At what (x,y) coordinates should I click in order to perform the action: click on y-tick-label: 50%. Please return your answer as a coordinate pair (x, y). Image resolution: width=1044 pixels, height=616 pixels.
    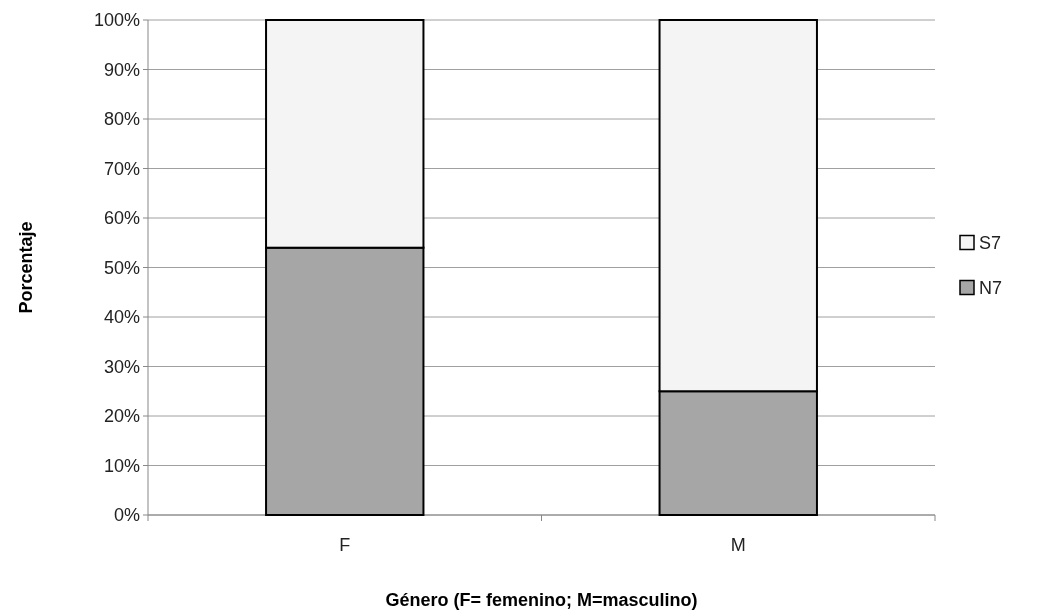
    Looking at the image, I should click on (121, 267).